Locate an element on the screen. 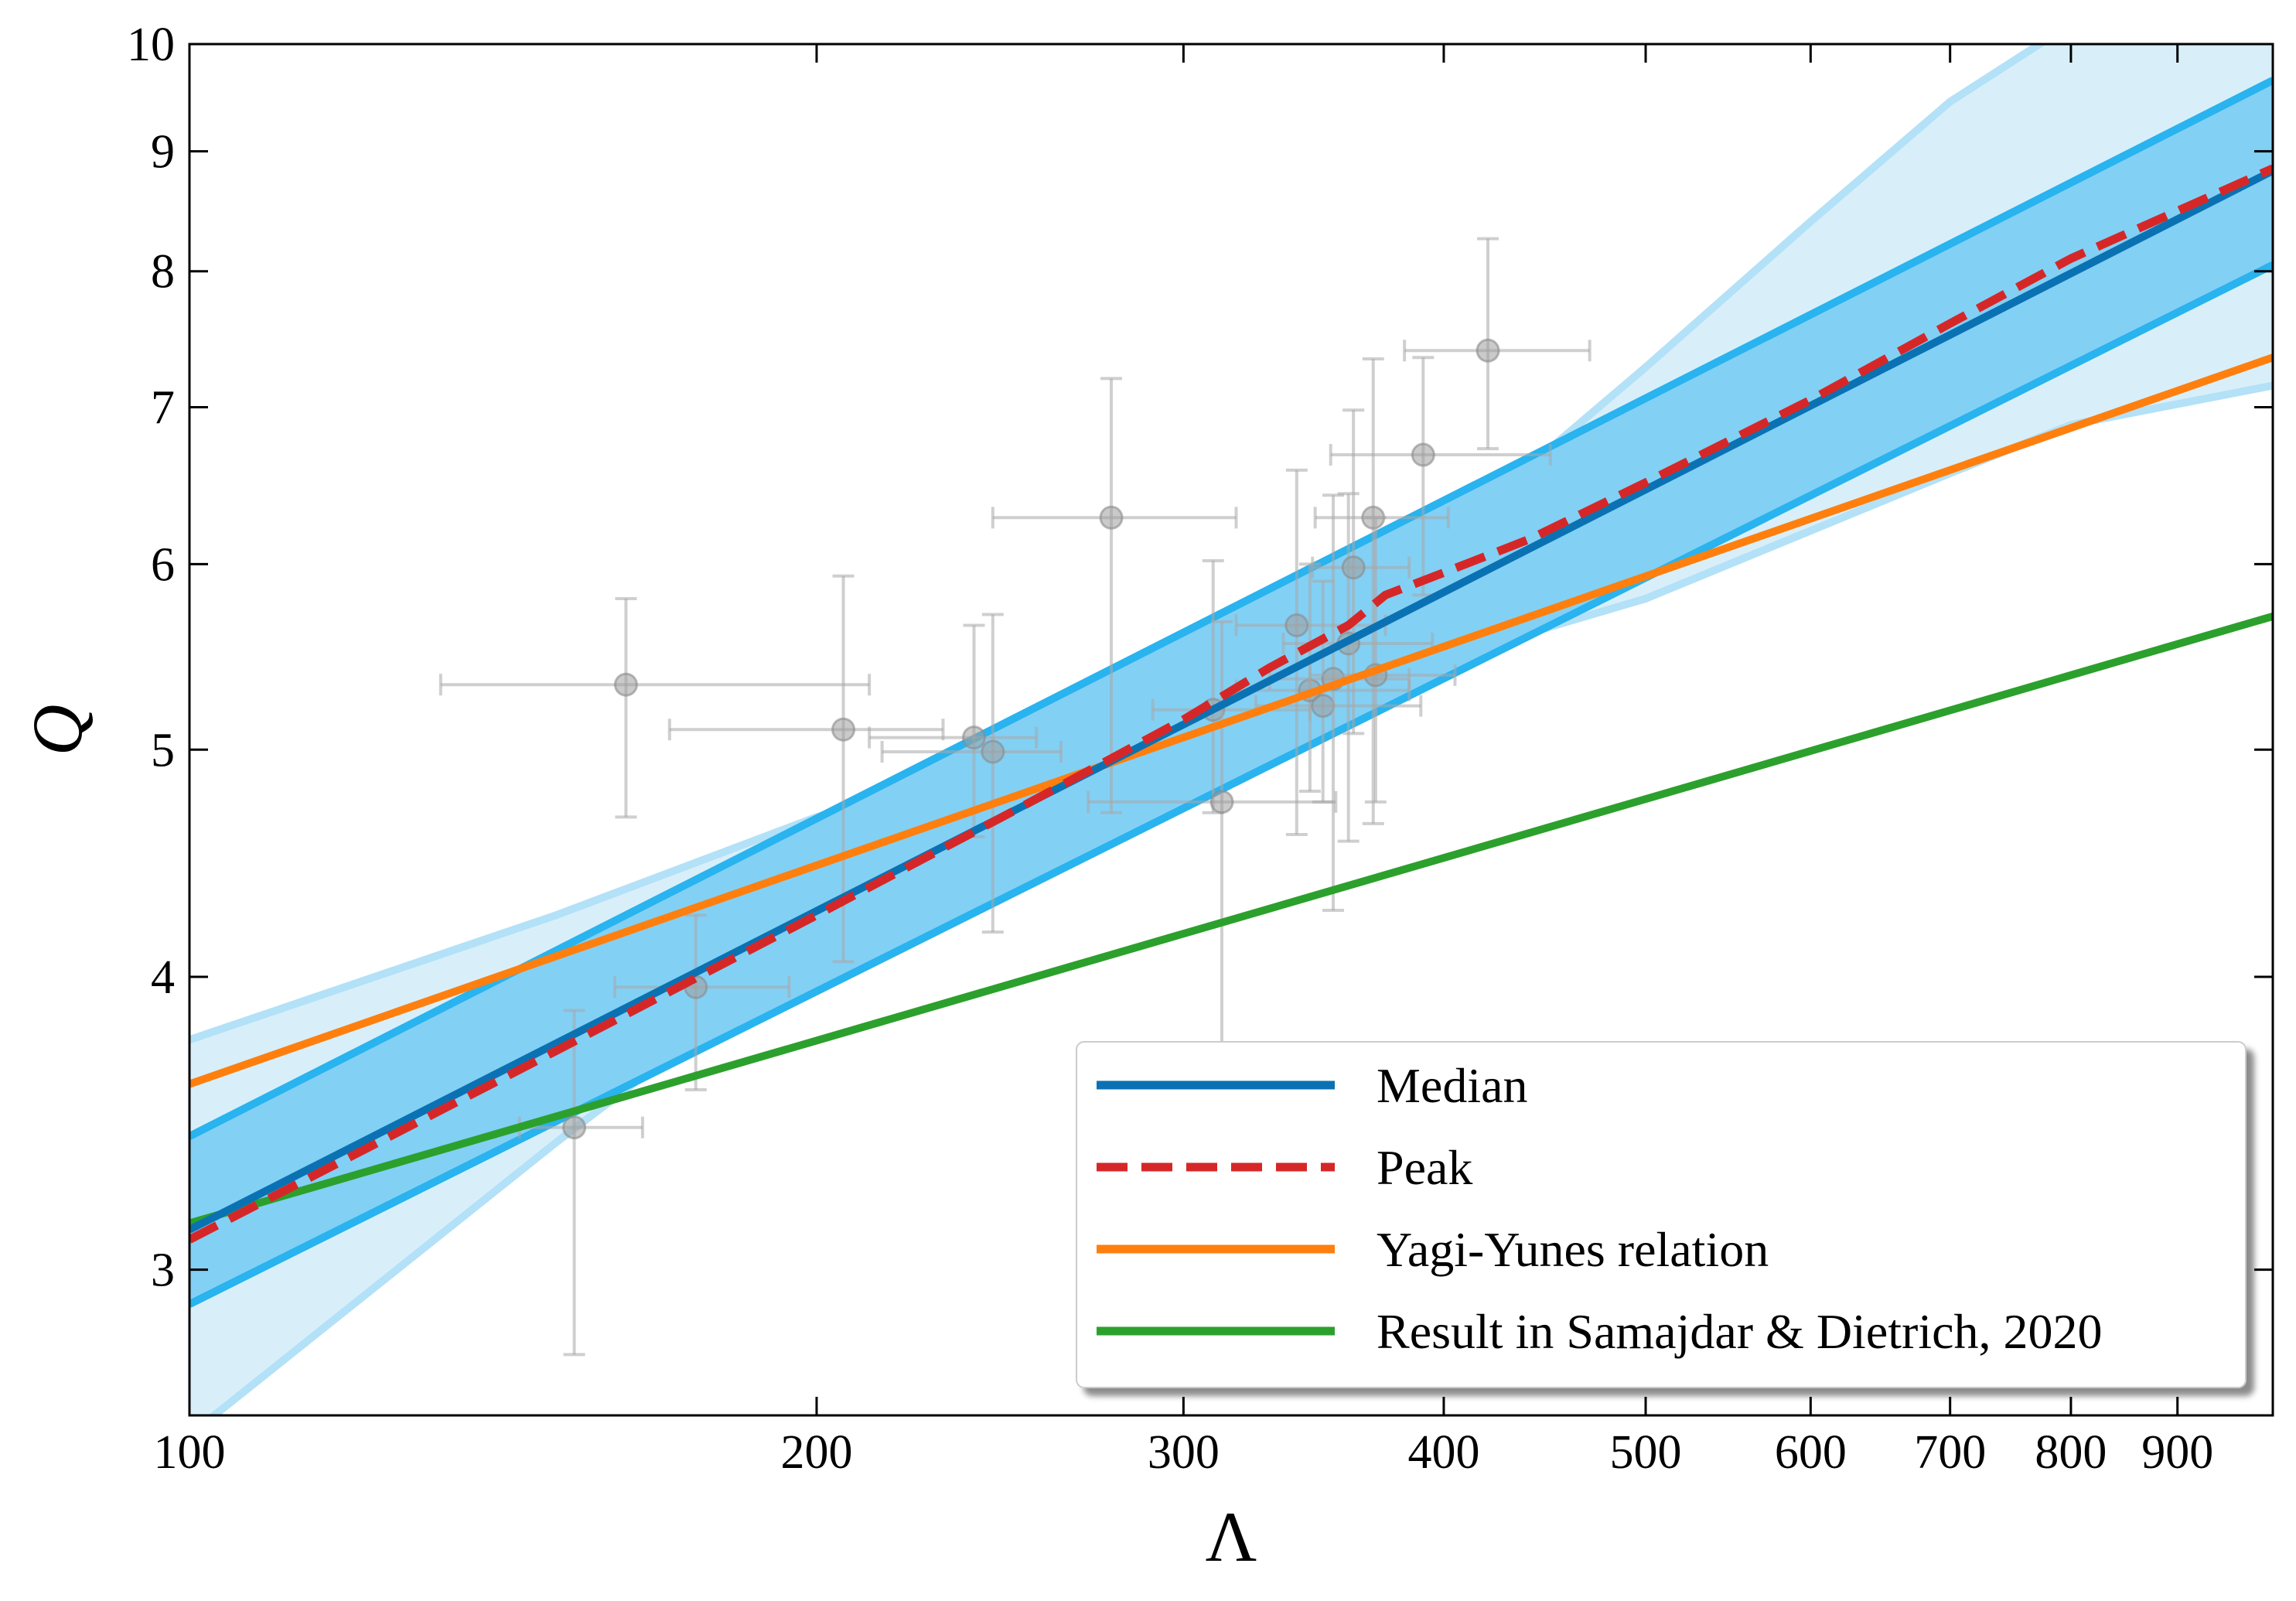 This screenshot has height=1601, width=2296. y-tick-label: 6 is located at coordinates (163, 564).